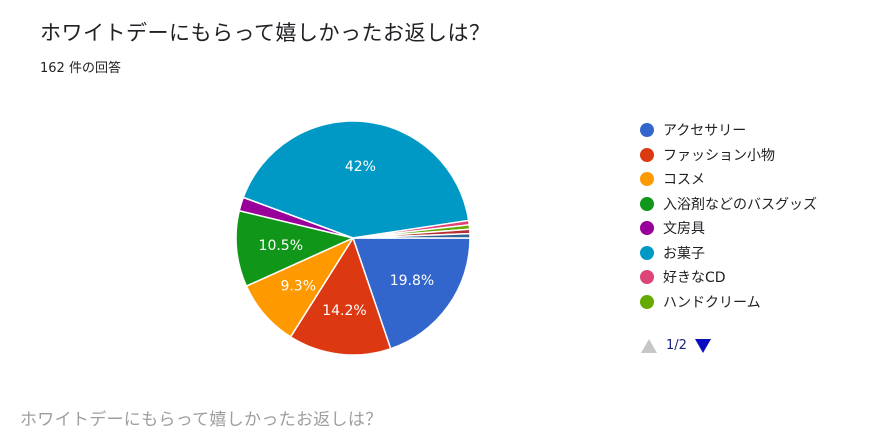 This screenshot has width=870, height=443. I want to click on legend-item-accessory: アクセサリー, so click(728, 130).